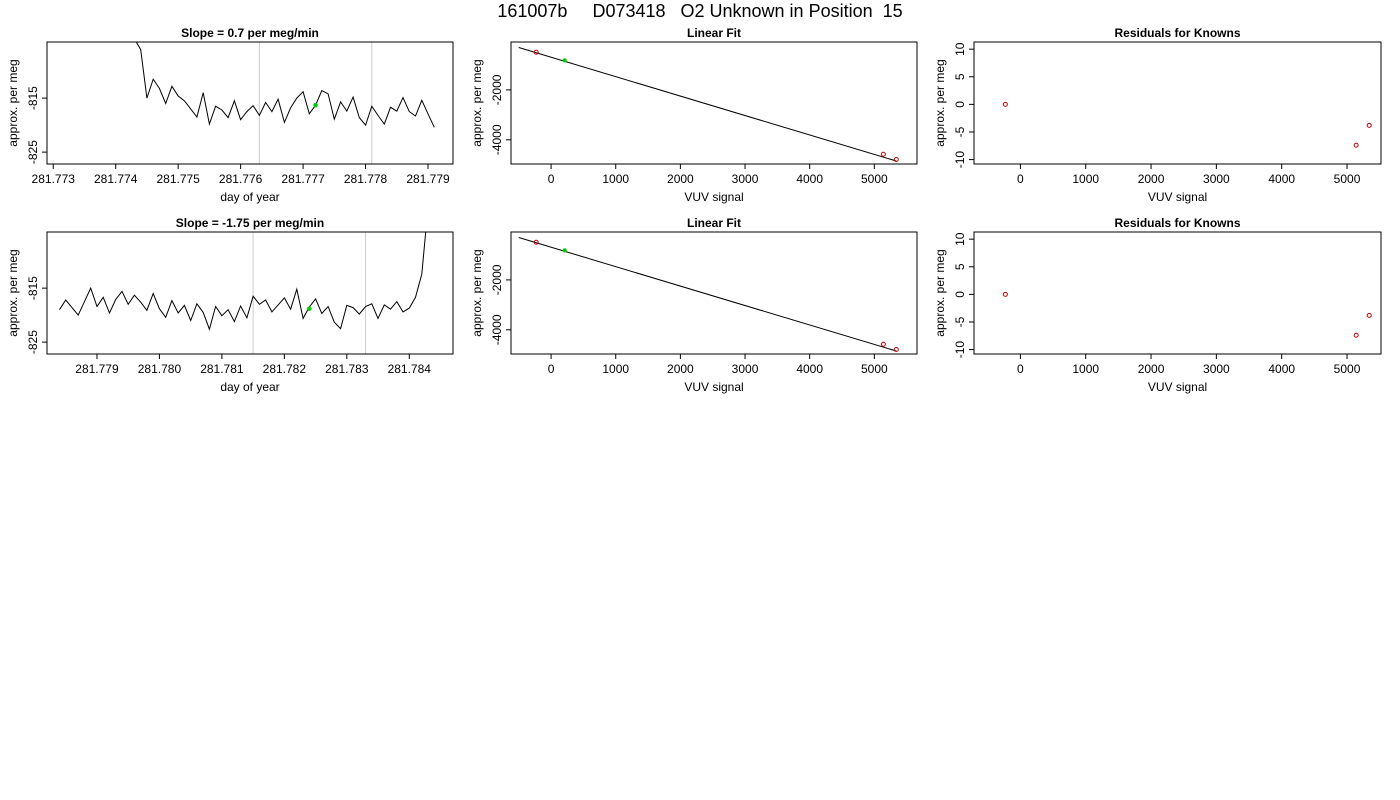  I want to click on x-tick-label: 281.776, so click(241, 179).